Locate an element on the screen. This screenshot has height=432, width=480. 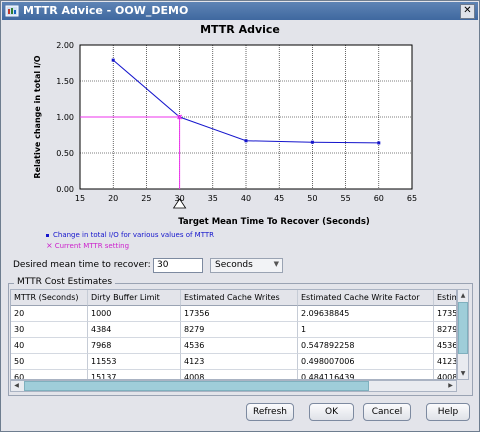
ok-button: OK is located at coordinates (331, 412).